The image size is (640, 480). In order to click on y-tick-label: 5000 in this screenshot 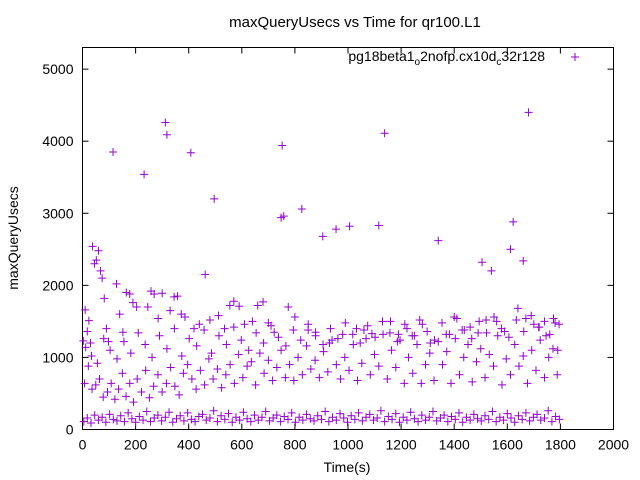, I will do `click(57, 69)`.